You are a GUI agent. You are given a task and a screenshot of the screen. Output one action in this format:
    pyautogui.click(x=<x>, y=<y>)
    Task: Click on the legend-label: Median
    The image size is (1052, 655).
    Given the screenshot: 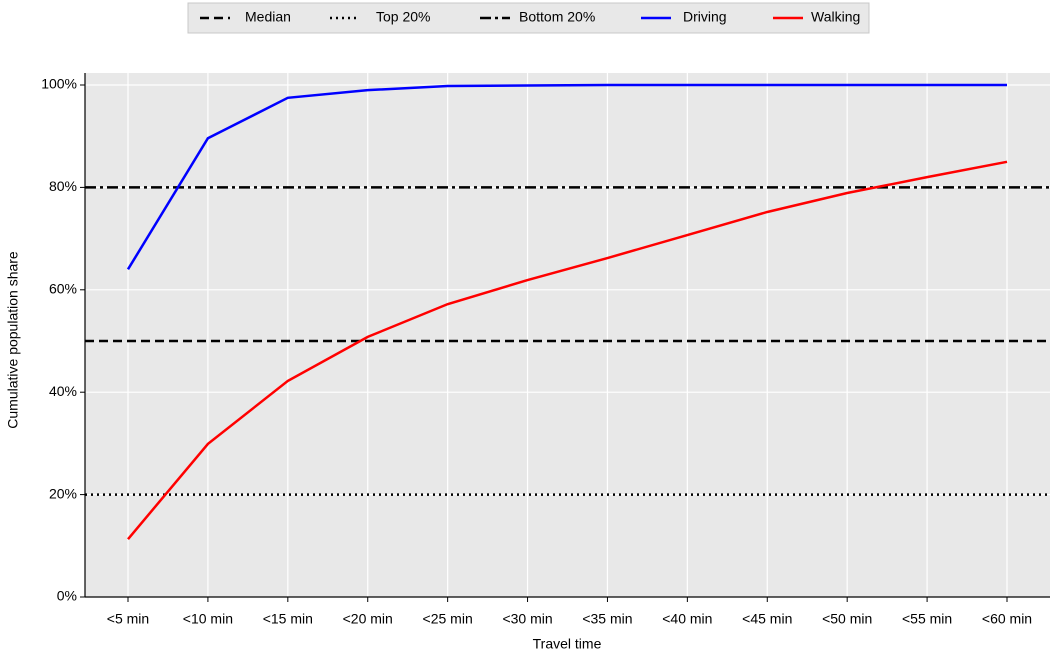 What is the action you would take?
    pyautogui.click(x=268, y=17)
    